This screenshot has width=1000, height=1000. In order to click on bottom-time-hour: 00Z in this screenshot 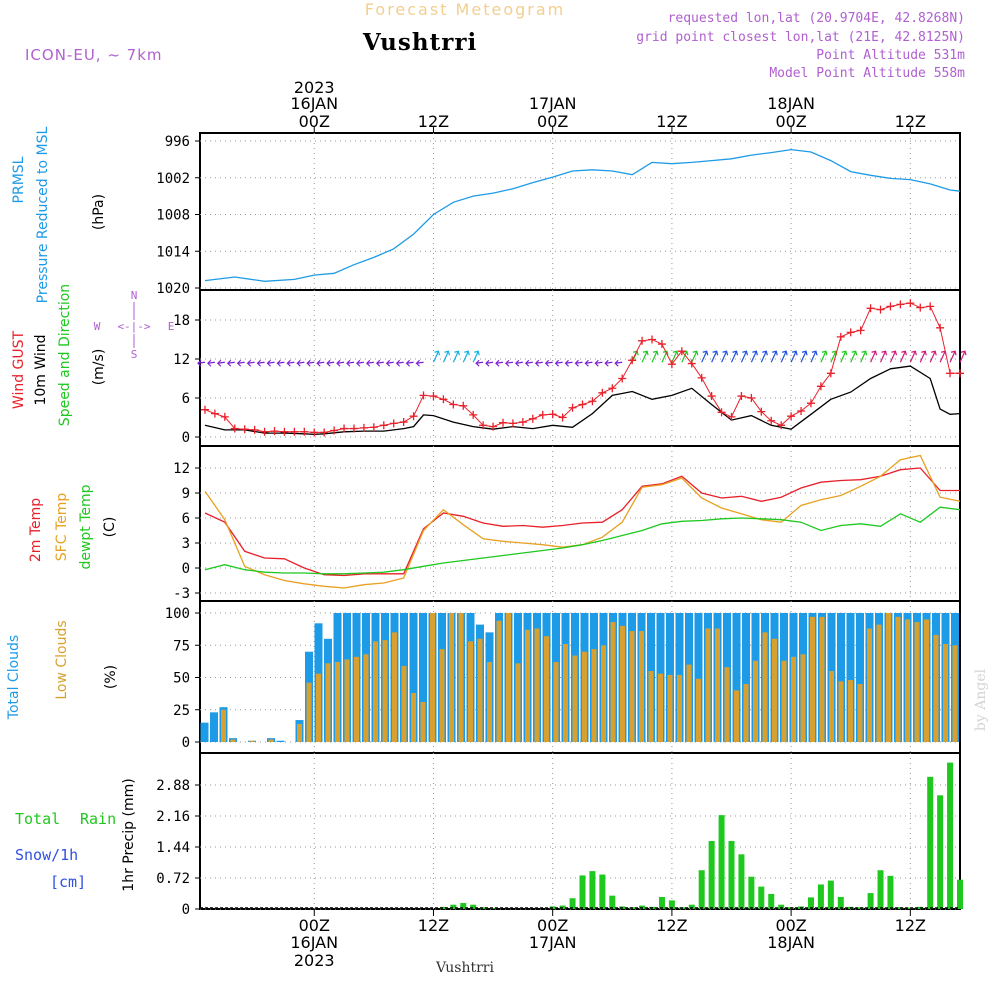, I will do `click(314, 925)`.